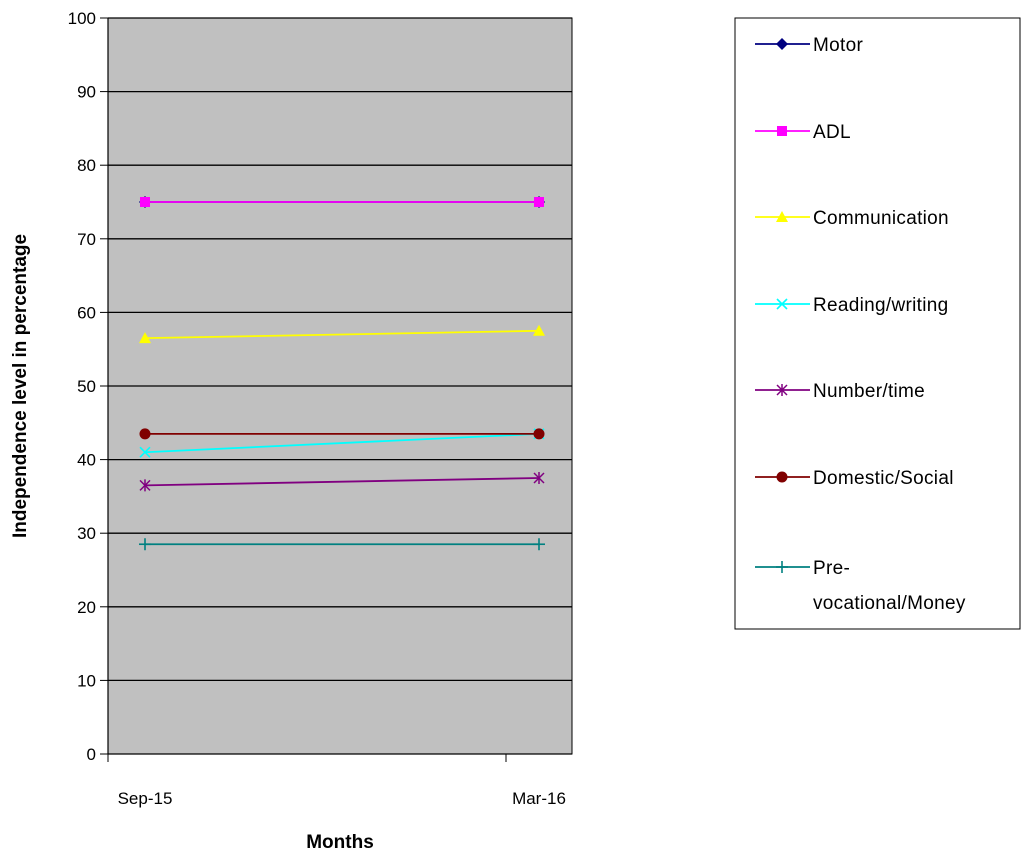 The height and width of the screenshot is (856, 1024). Describe the element at coordinates (86, 92) in the screenshot. I see `y-tick-label: 90` at that location.